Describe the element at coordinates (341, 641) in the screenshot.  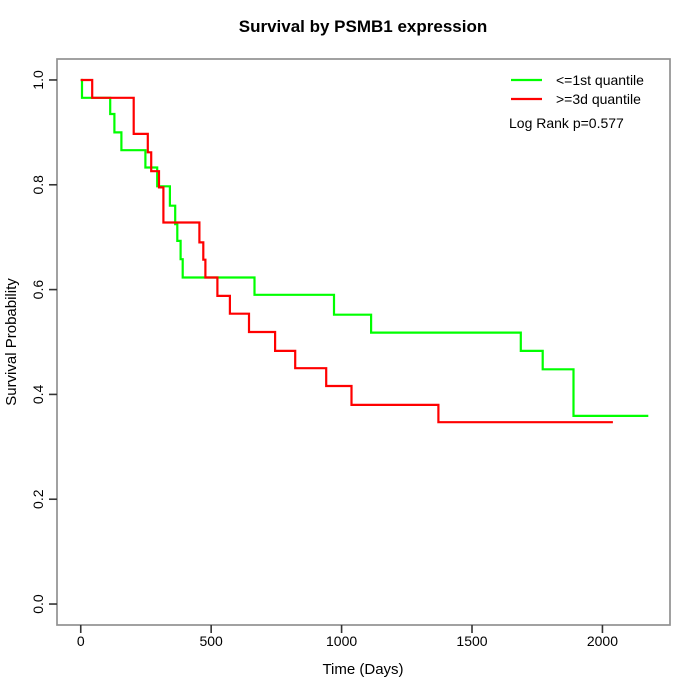
I see `x-tick-label: 1000` at that location.